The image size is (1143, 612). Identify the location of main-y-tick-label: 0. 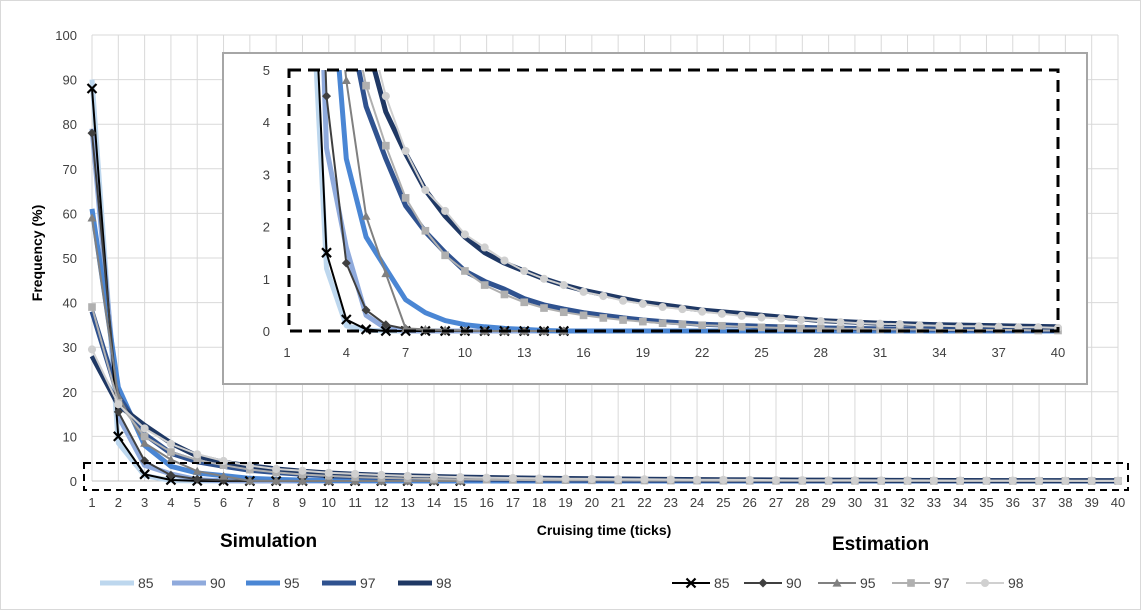
(73, 481).